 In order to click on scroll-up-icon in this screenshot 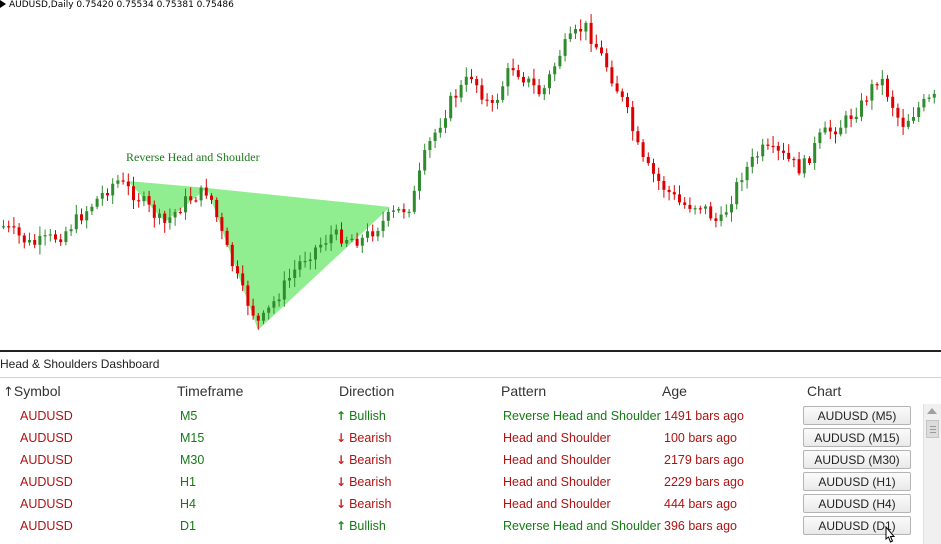, I will do `click(932, 411)`.